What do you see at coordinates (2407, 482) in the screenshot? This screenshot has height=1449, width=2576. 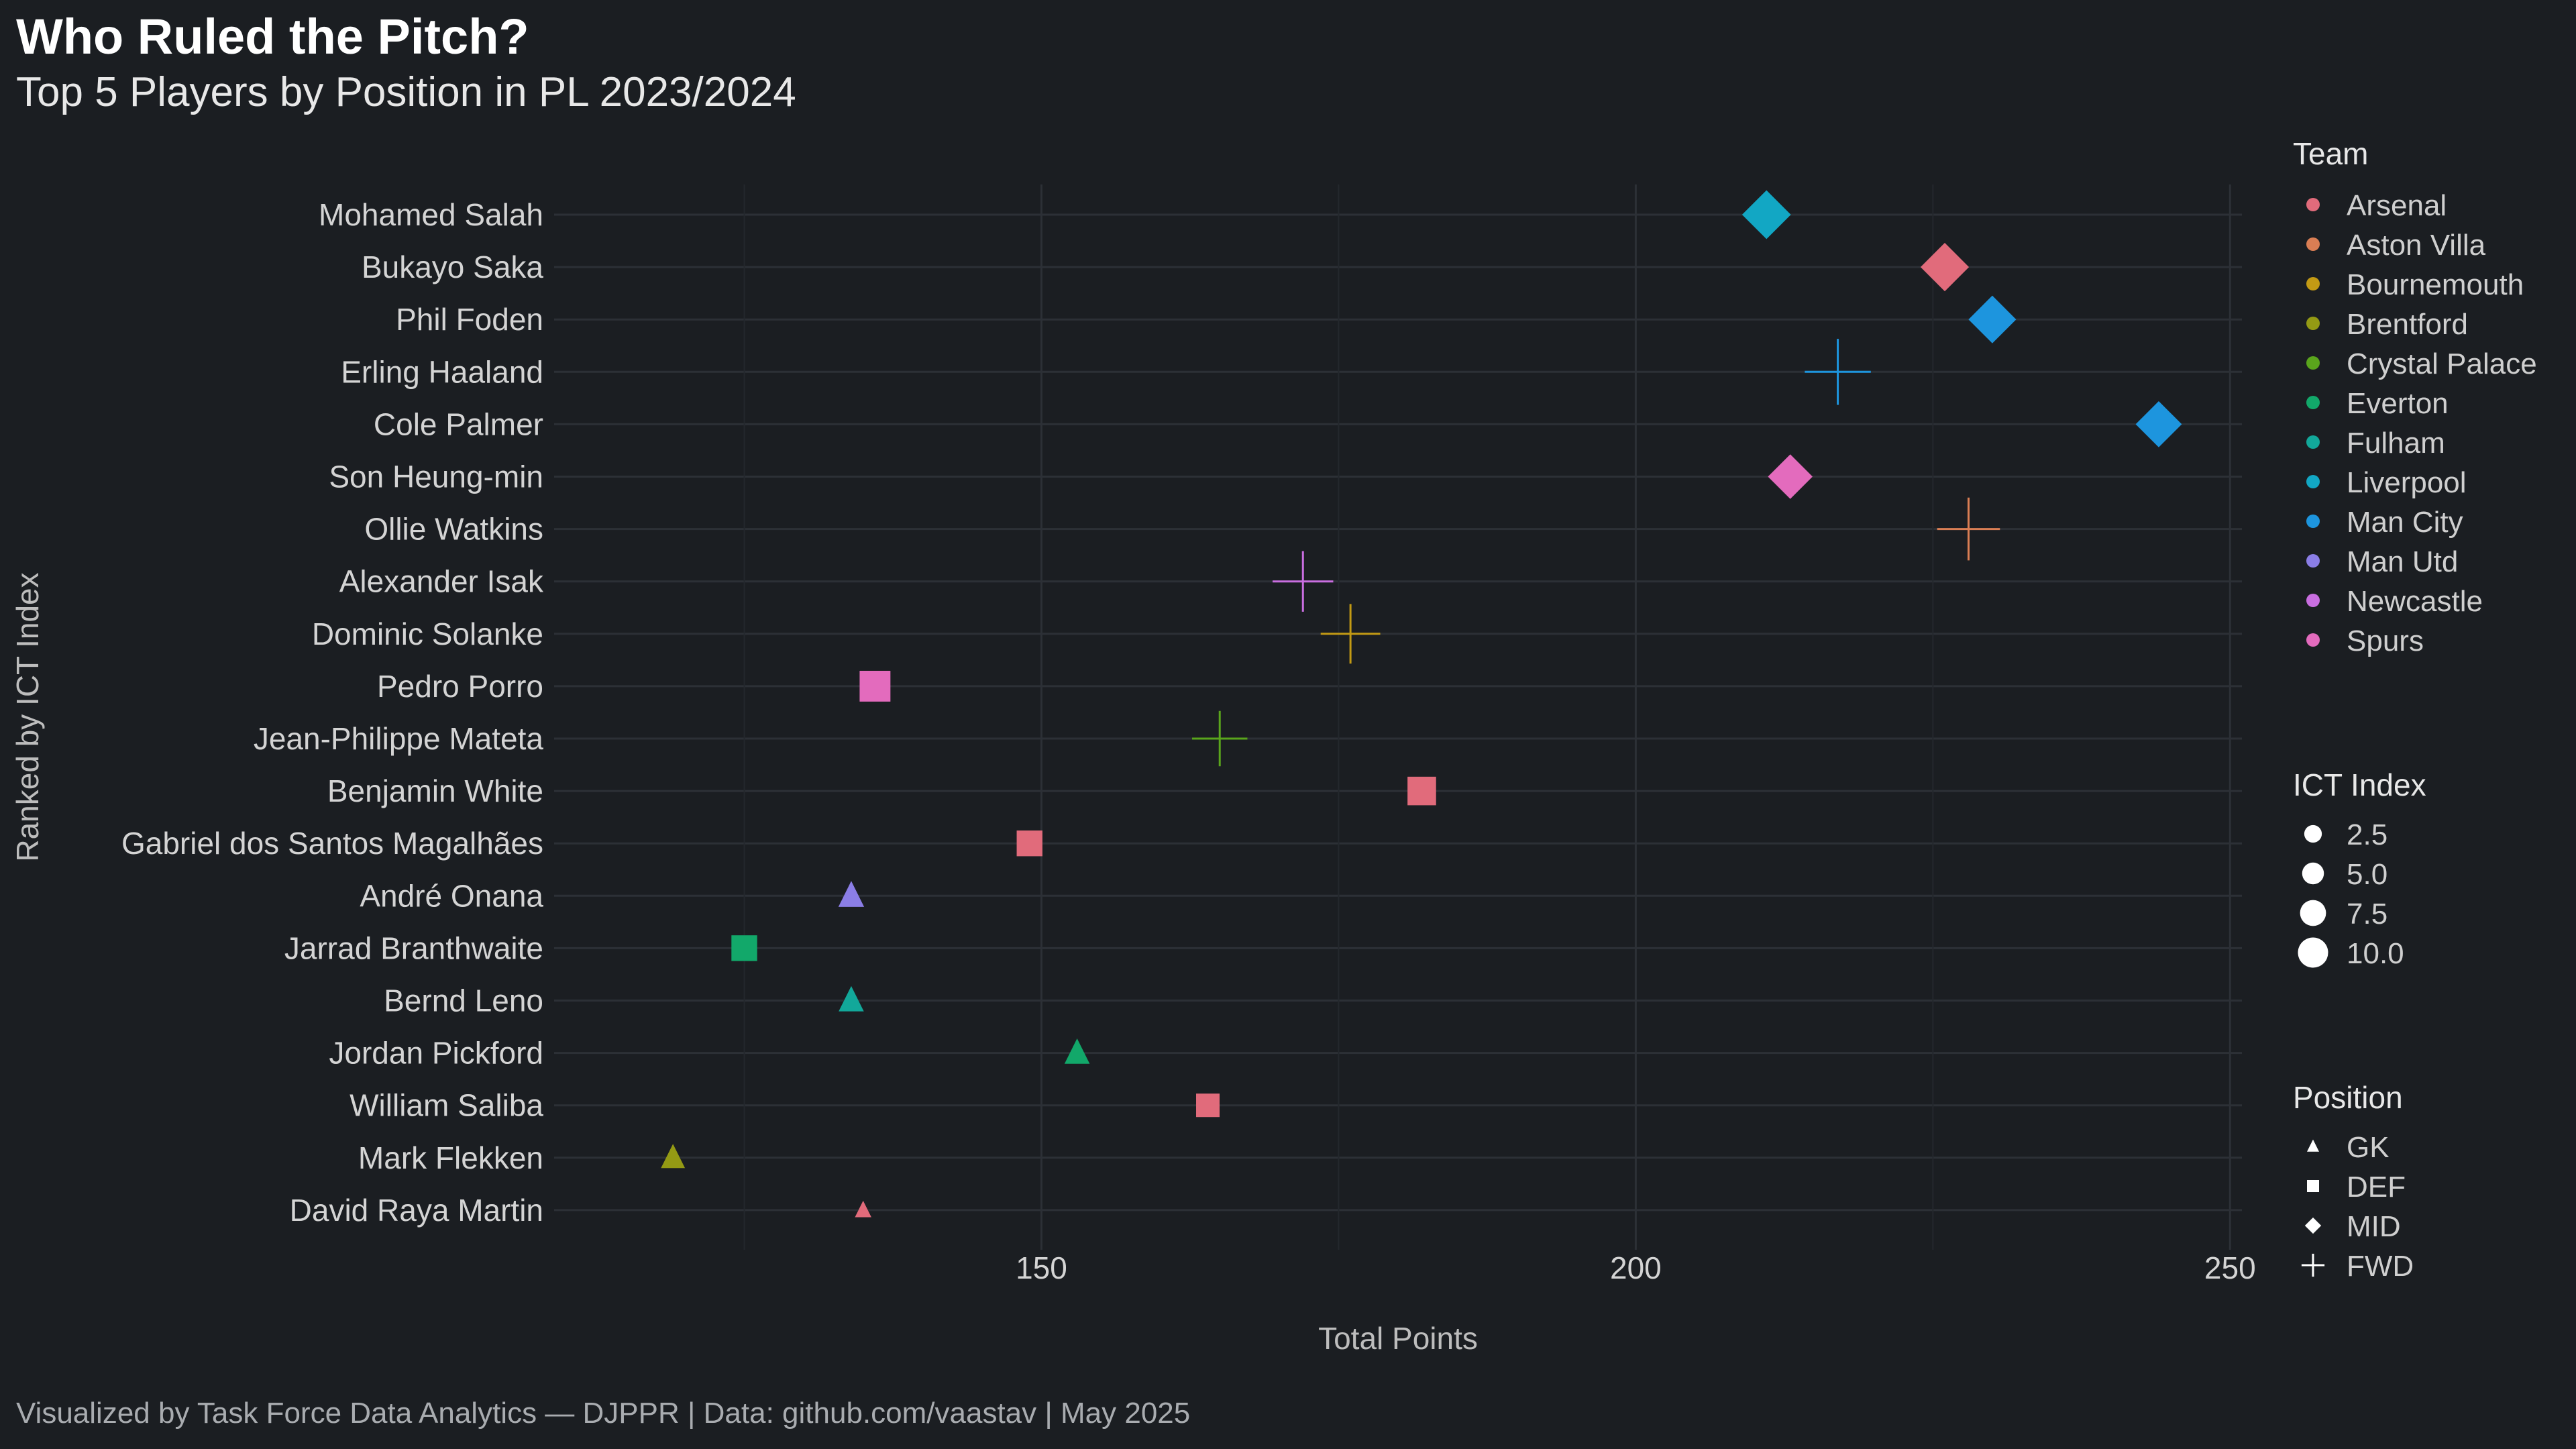 I see `team-legend-label: Liverpool` at bounding box center [2407, 482].